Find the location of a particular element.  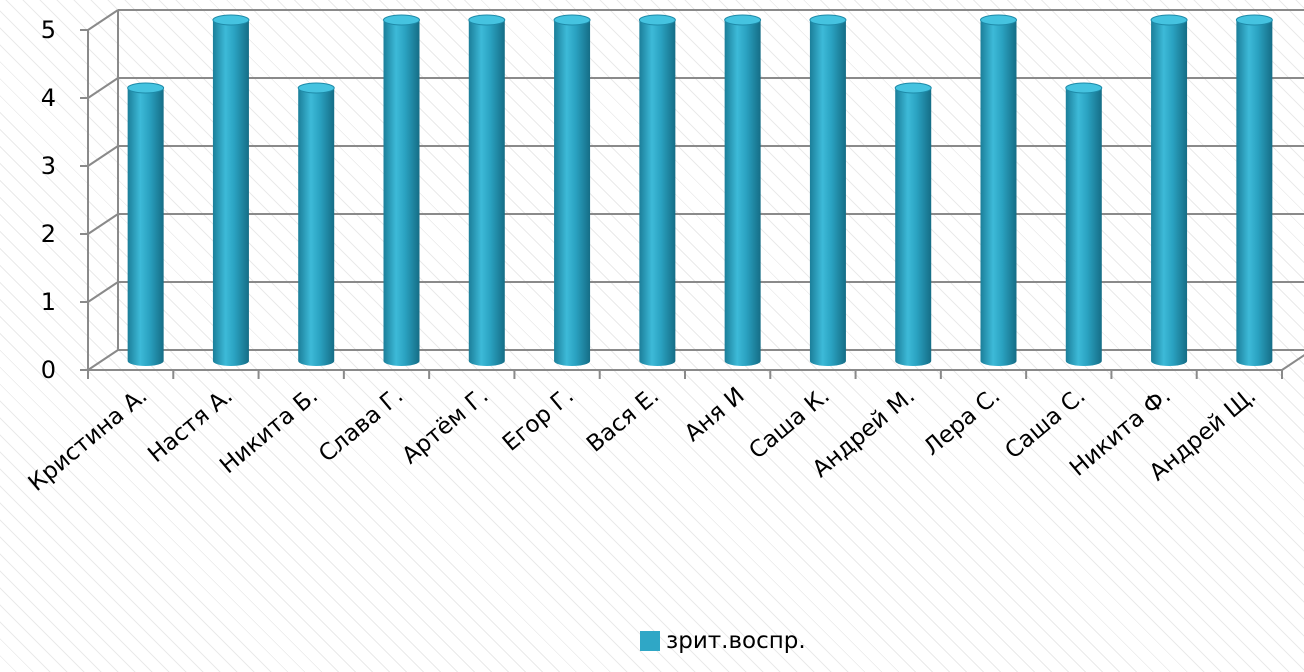

y-tick-label: 1 is located at coordinates (48, 302).